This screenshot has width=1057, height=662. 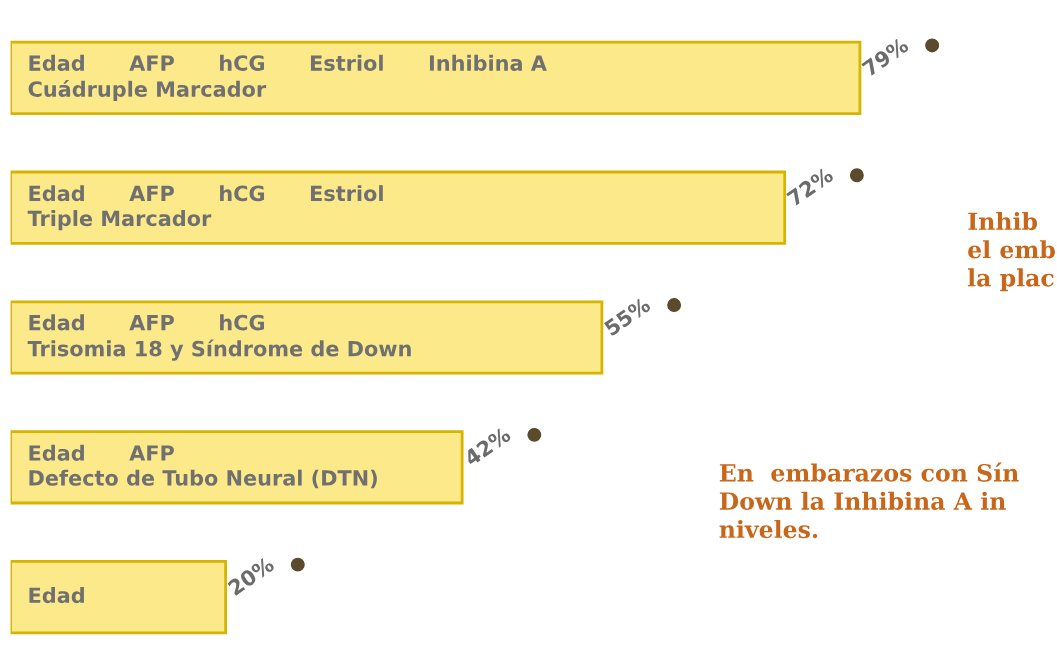 What do you see at coordinates (219, 337) in the screenshot?
I see `y-tick-label: Edad AFP hCG Trisomia 18 y Síndrome de Down` at bounding box center [219, 337].